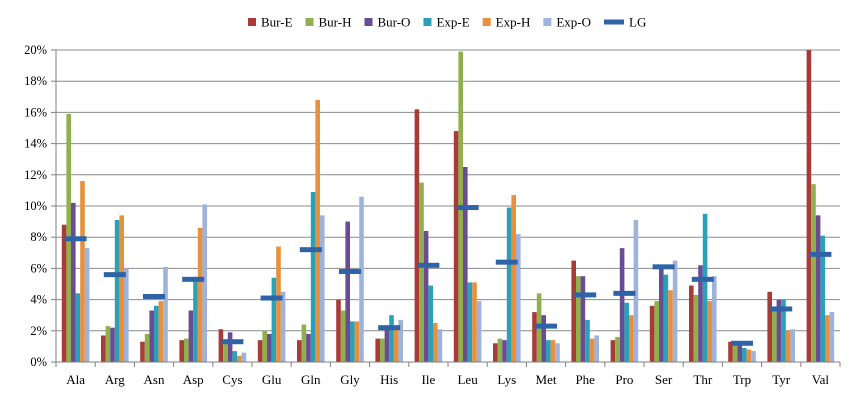 The width and height of the screenshot is (864, 413). Describe the element at coordinates (260, 351) in the screenshot. I see `bar-bur-e-glu` at that location.